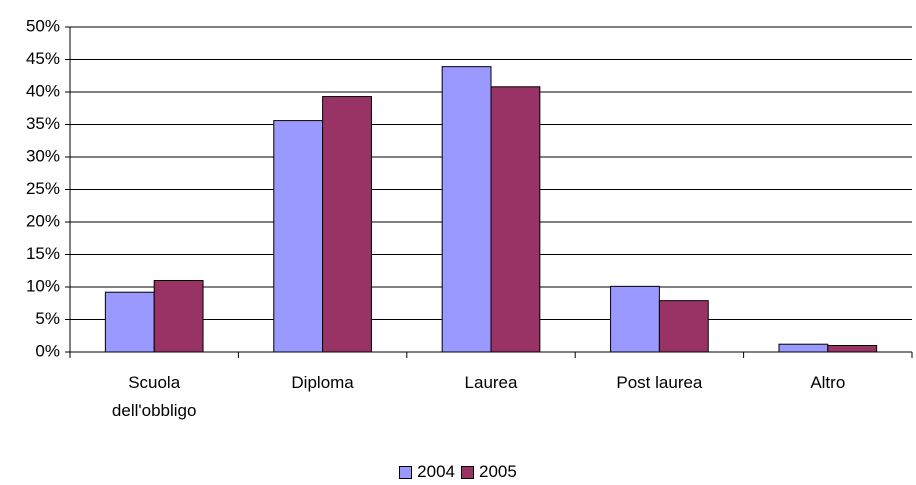 This screenshot has height=485, width=916. What do you see at coordinates (43, 188) in the screenshot?
I see `y-tick-label: 25%` at bounding box center [43, 188].